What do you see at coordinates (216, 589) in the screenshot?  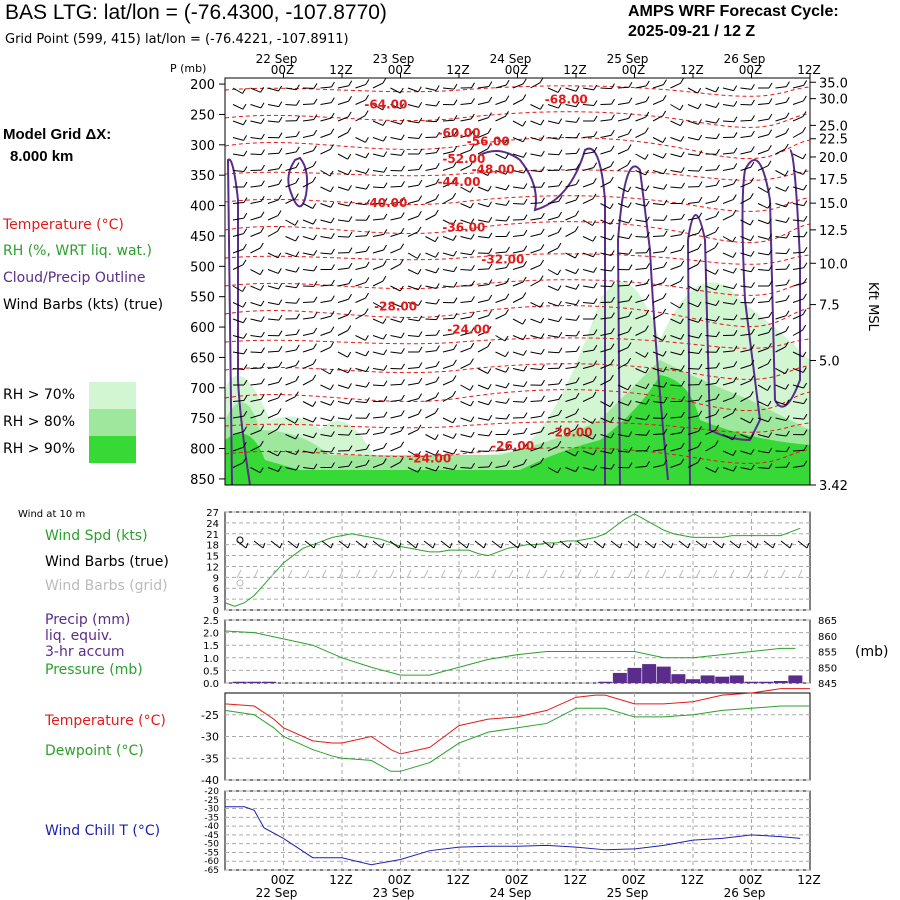 I see `wind-y-label: 6` at bounding box center [216, 589].